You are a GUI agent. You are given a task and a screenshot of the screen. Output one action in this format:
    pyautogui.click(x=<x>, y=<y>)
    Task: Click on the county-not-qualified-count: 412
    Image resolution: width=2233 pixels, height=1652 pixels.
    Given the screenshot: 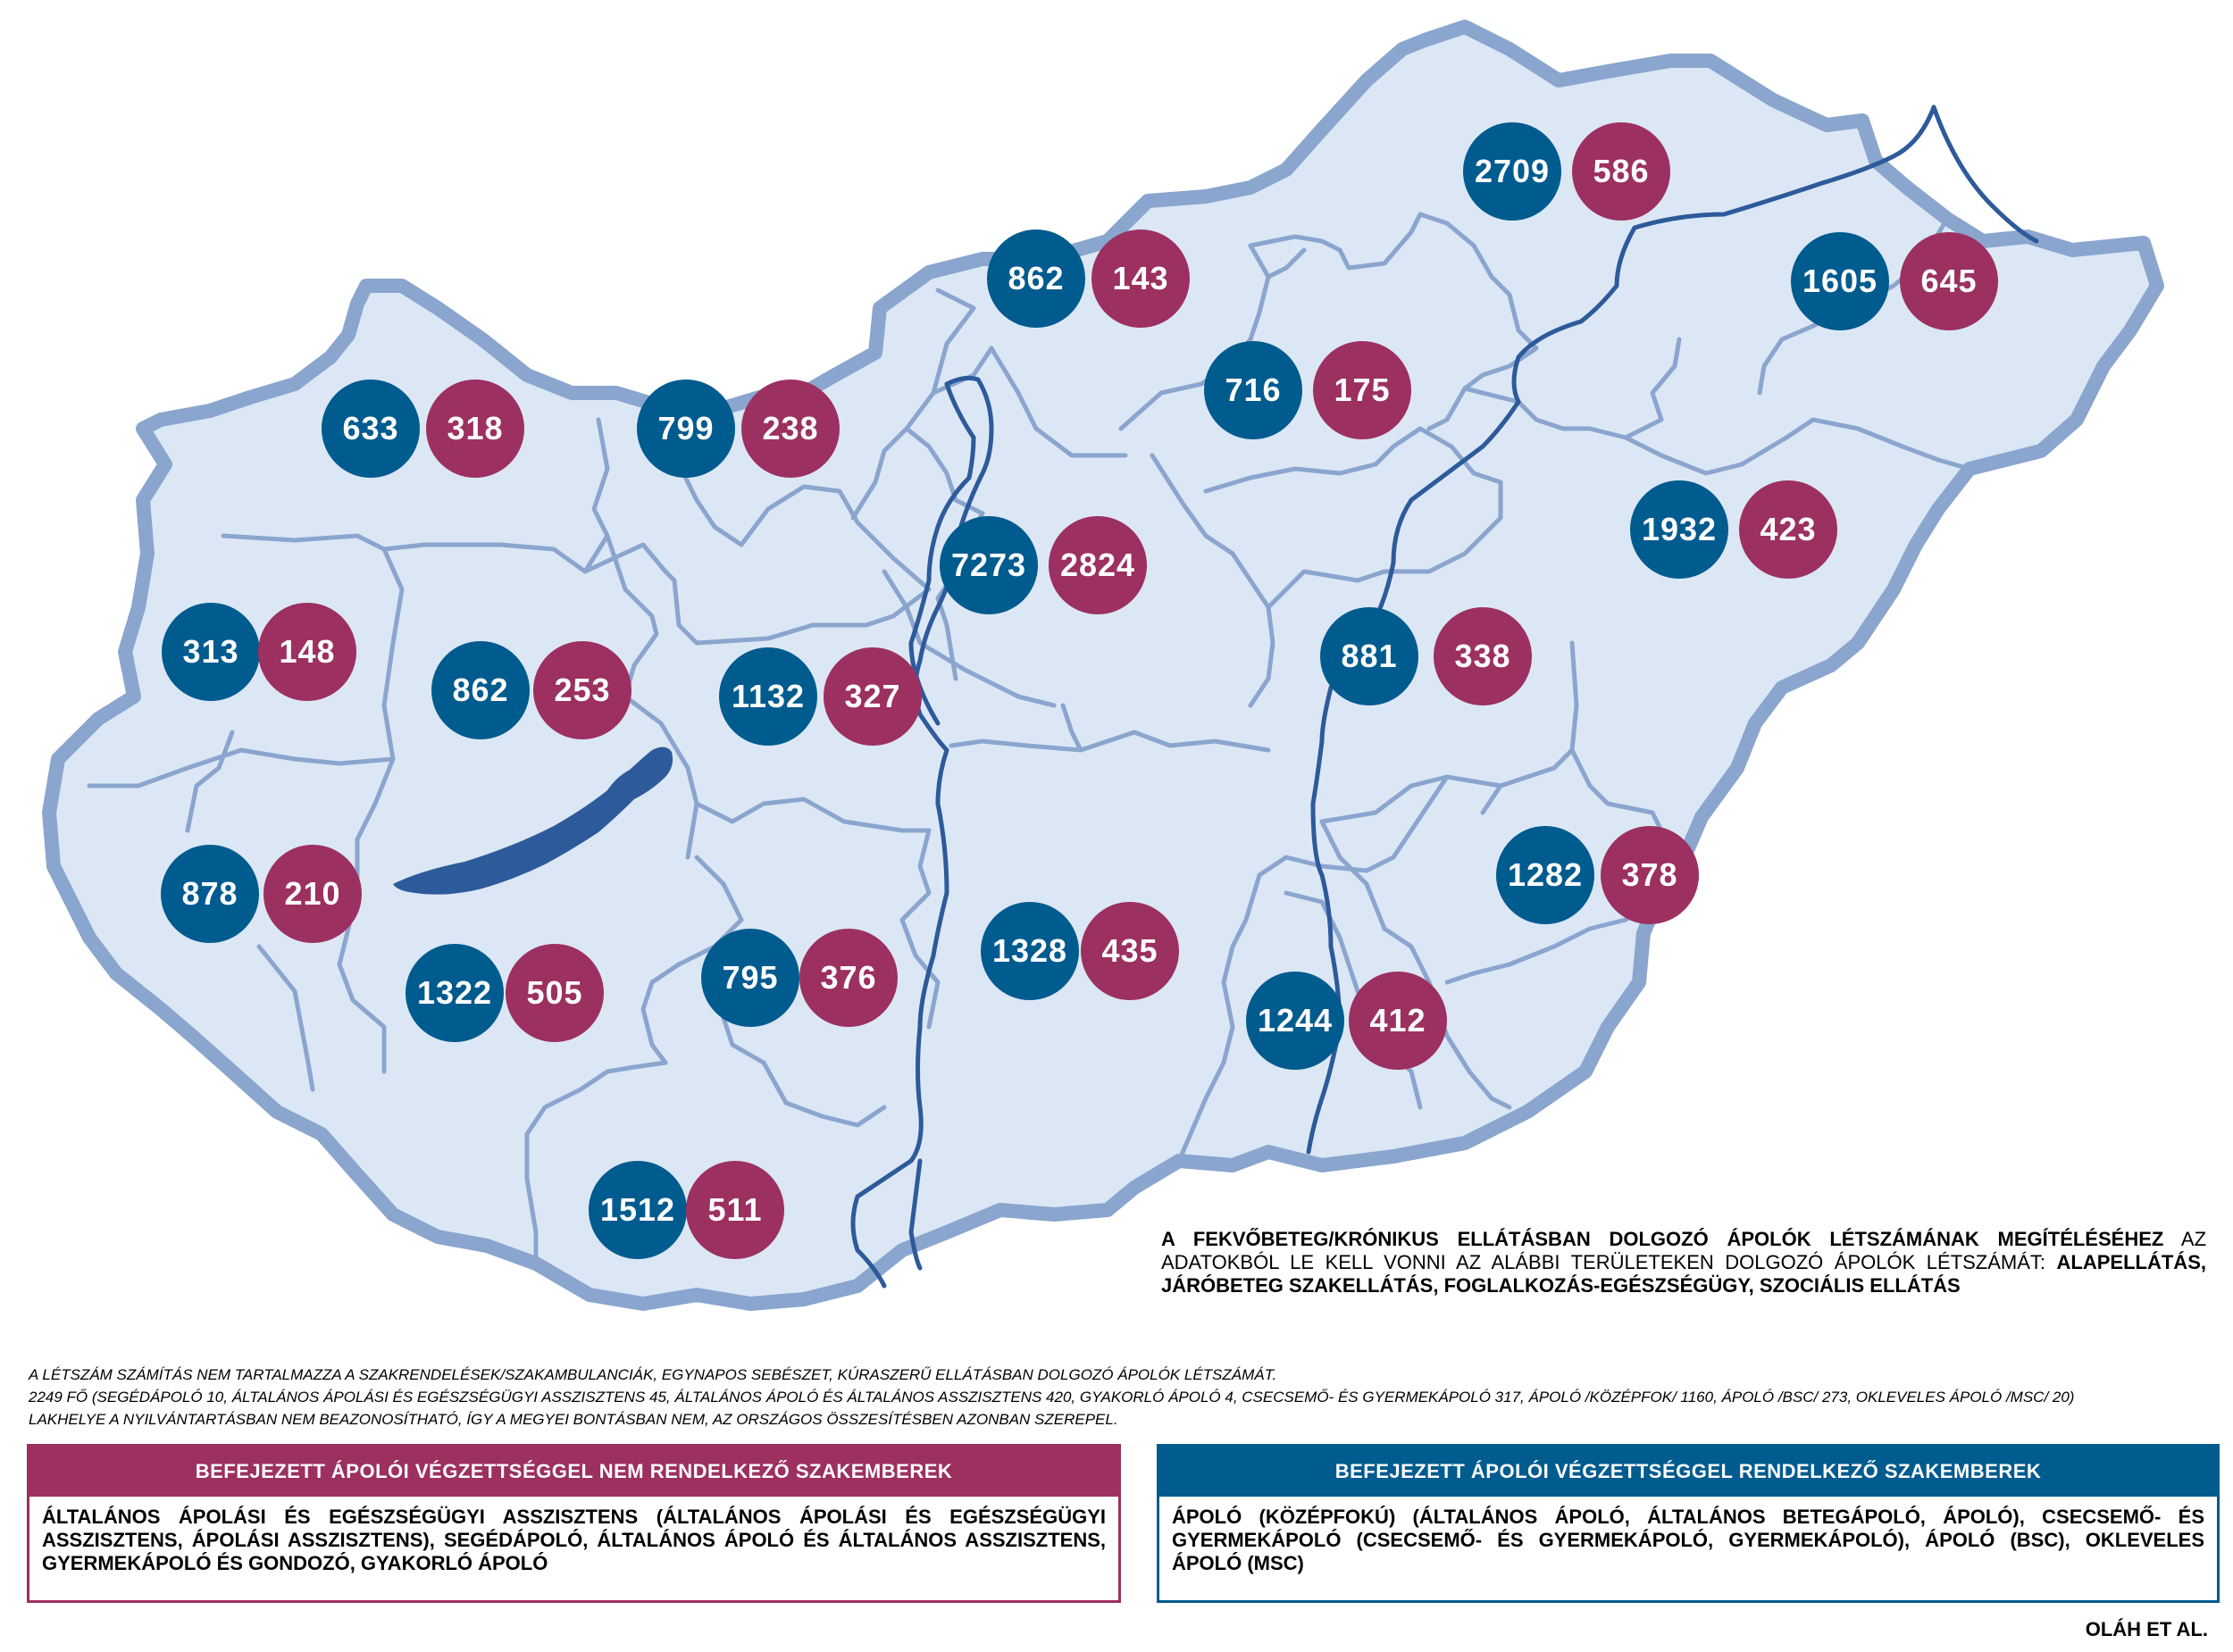 What is the action you would take?
    pyautogui.click(x=1398, y=1021)
    